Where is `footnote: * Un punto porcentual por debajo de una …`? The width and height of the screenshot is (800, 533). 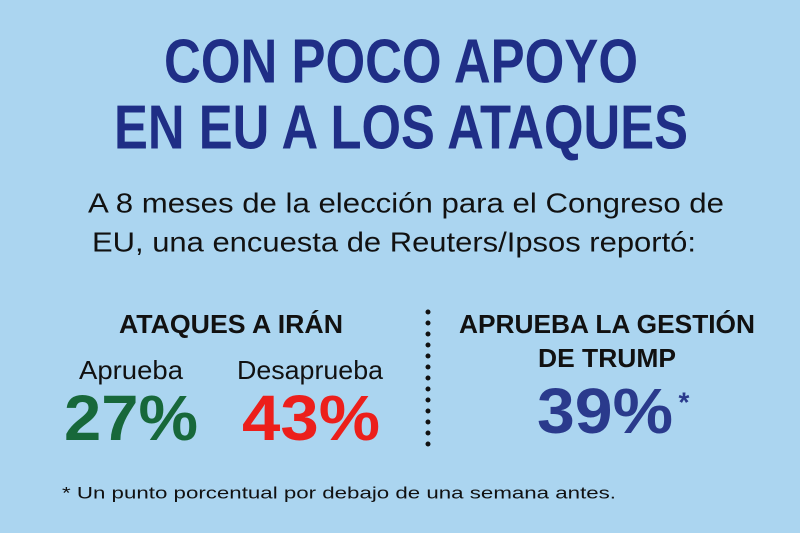 footnote: * Un punto porcentual por debajo de una … is located at coordinates (339, 492).